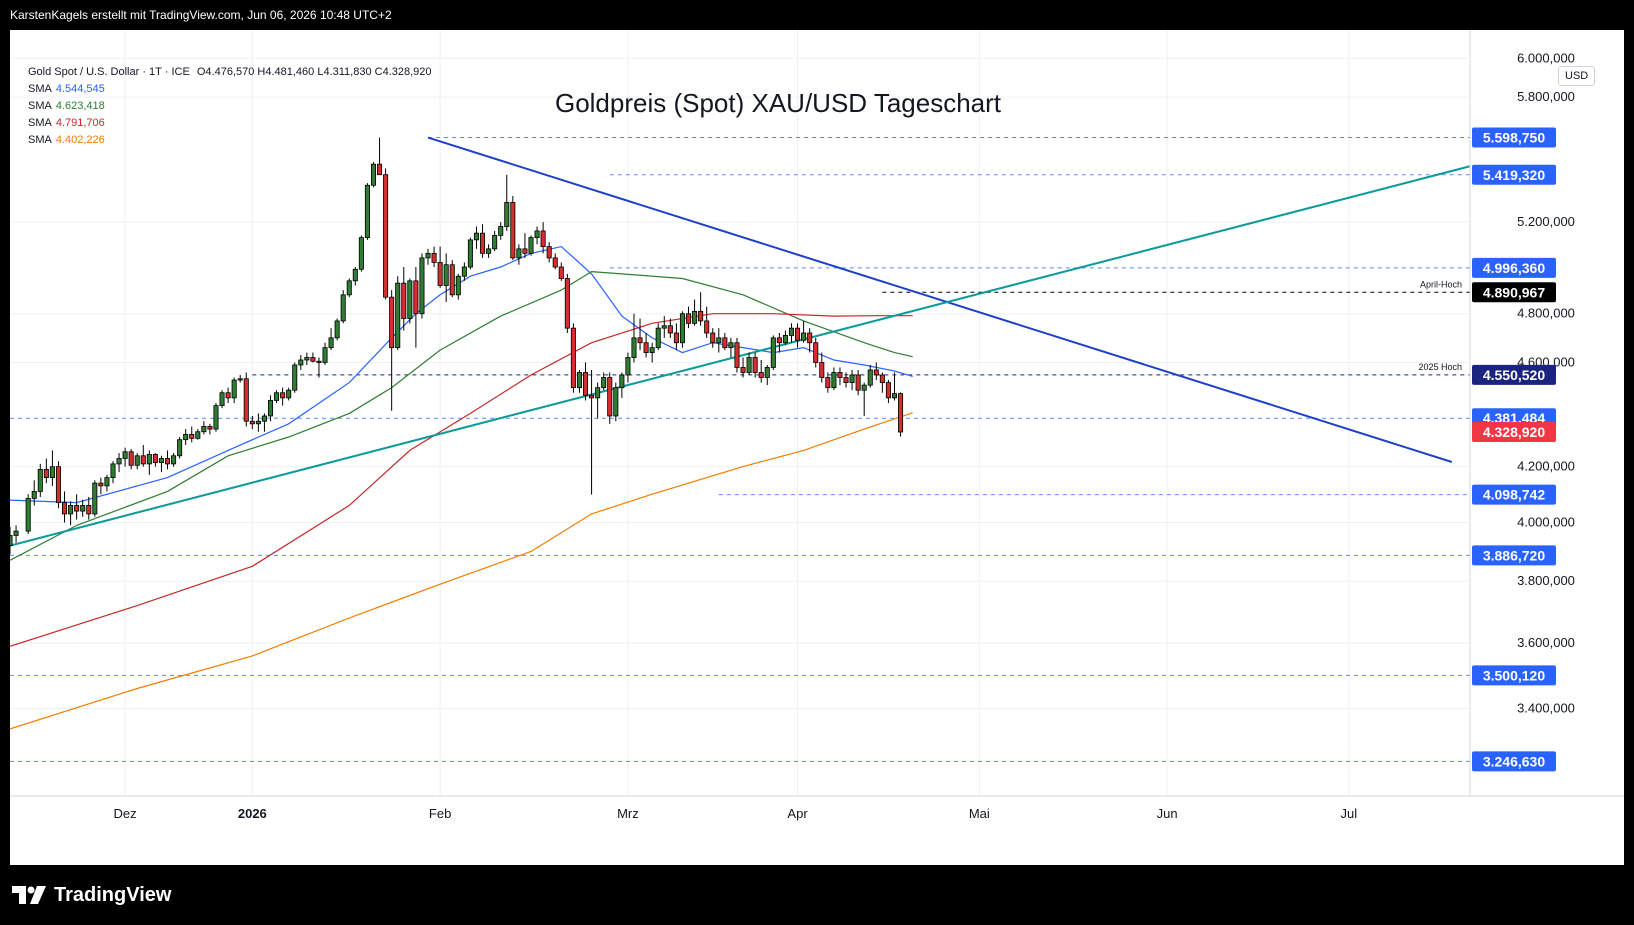 This screenshot has width=1634, height=925. Describe the element at coordinates (1577, 76) in the screenshot. I see `currency-button: USD` at that location.